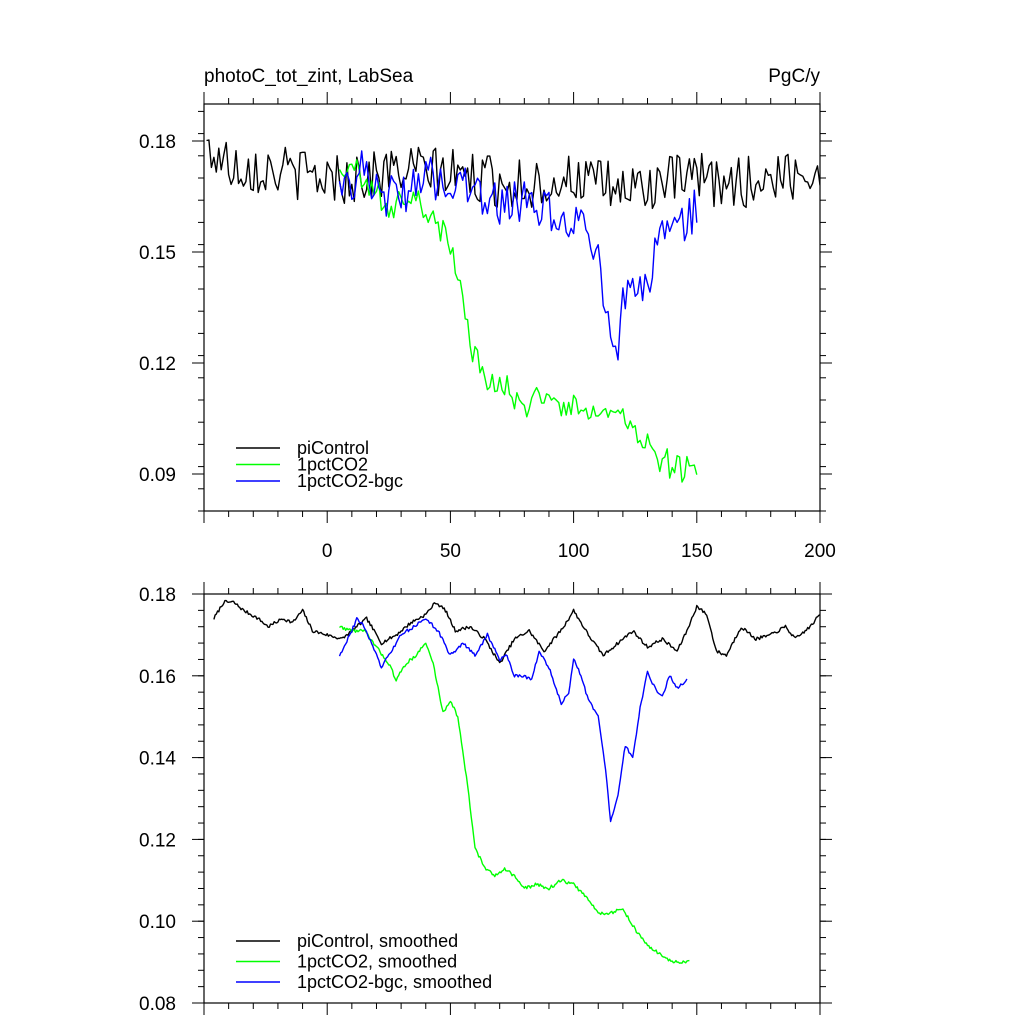 This screenshot has width=1024, height=1024. Describe the element at coordinates (513, 720) in the screenshot. I see `series-line-1pctco2-bgc-smoothed` at that location.